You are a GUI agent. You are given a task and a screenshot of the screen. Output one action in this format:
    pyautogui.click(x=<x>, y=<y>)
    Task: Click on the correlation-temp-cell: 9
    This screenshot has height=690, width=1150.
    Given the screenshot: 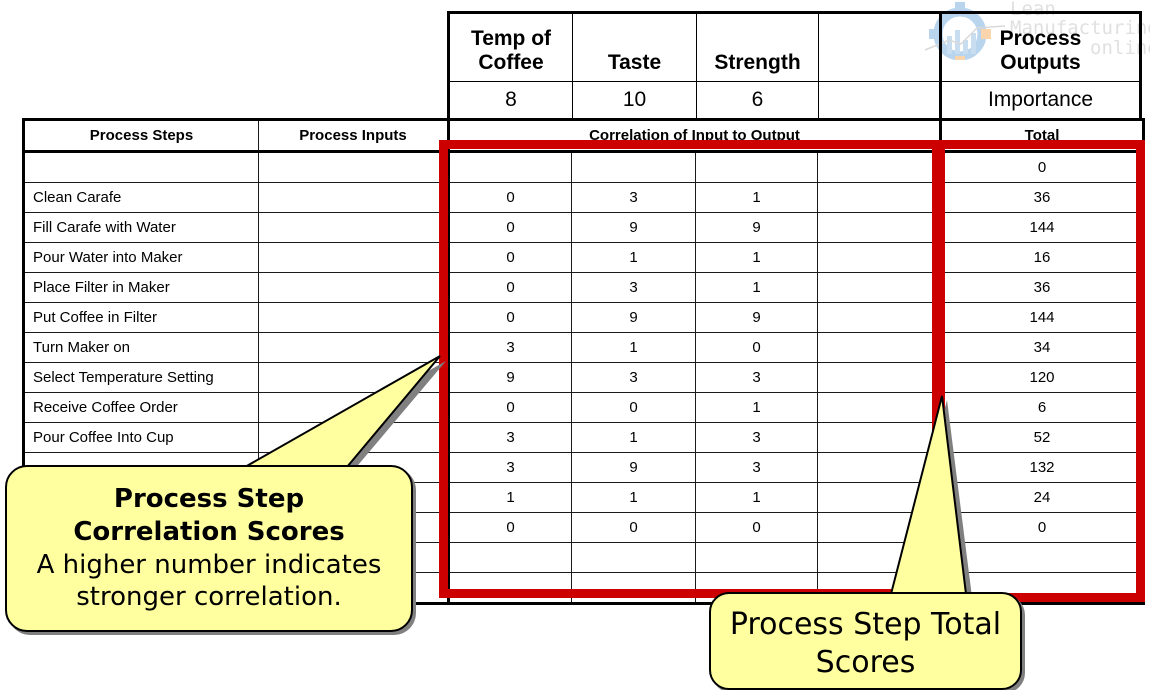 What is the action you would take?
    pyautogui.click(x=509, y=377)
    